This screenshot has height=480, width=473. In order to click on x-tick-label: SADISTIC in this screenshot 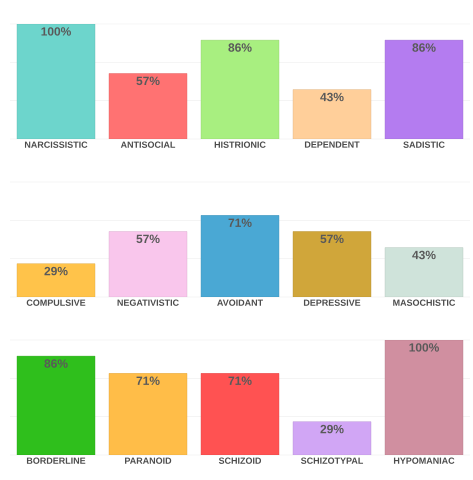, I will do `click(424, 145)`.